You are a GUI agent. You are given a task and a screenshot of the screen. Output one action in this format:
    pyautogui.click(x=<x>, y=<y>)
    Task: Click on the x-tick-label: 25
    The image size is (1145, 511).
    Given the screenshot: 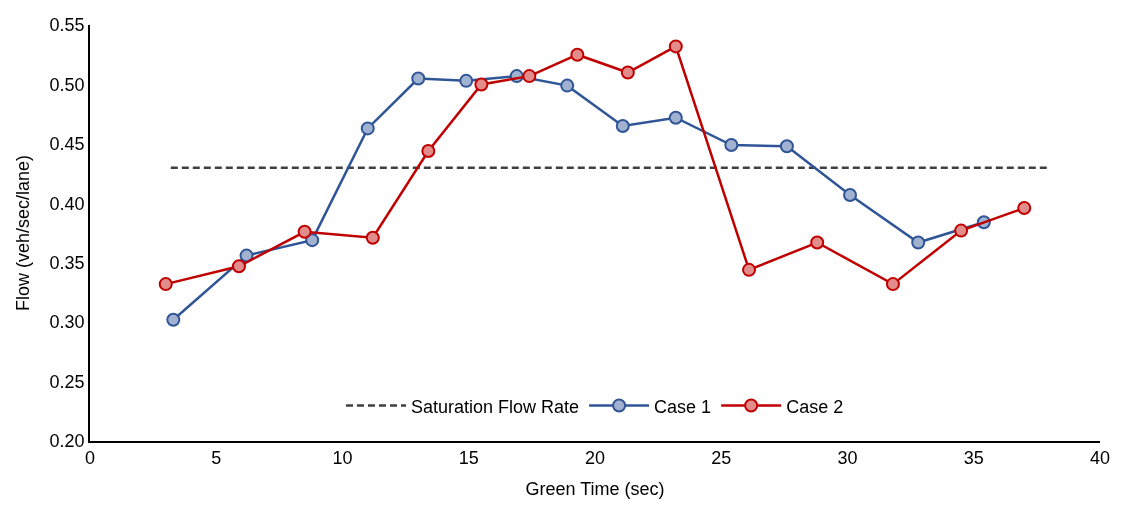 What is the action you would take?
    pyautogui.click(x=721, y=458)
    